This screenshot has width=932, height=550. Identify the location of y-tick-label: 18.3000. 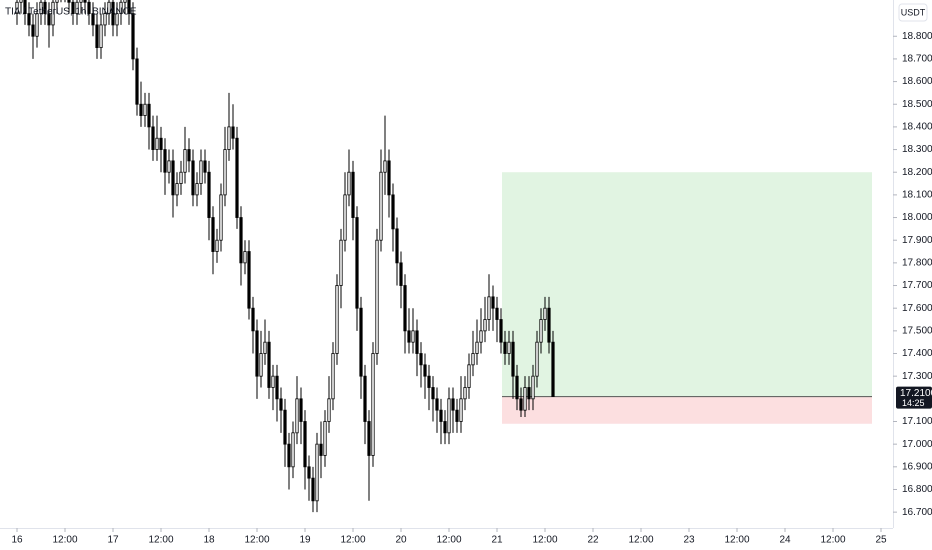
(917, 149).